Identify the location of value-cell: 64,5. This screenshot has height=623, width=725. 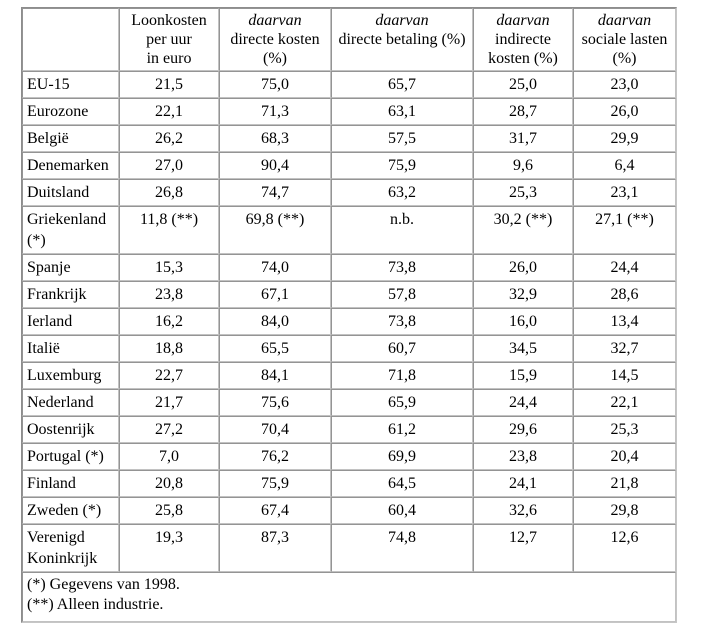
(402, 483).